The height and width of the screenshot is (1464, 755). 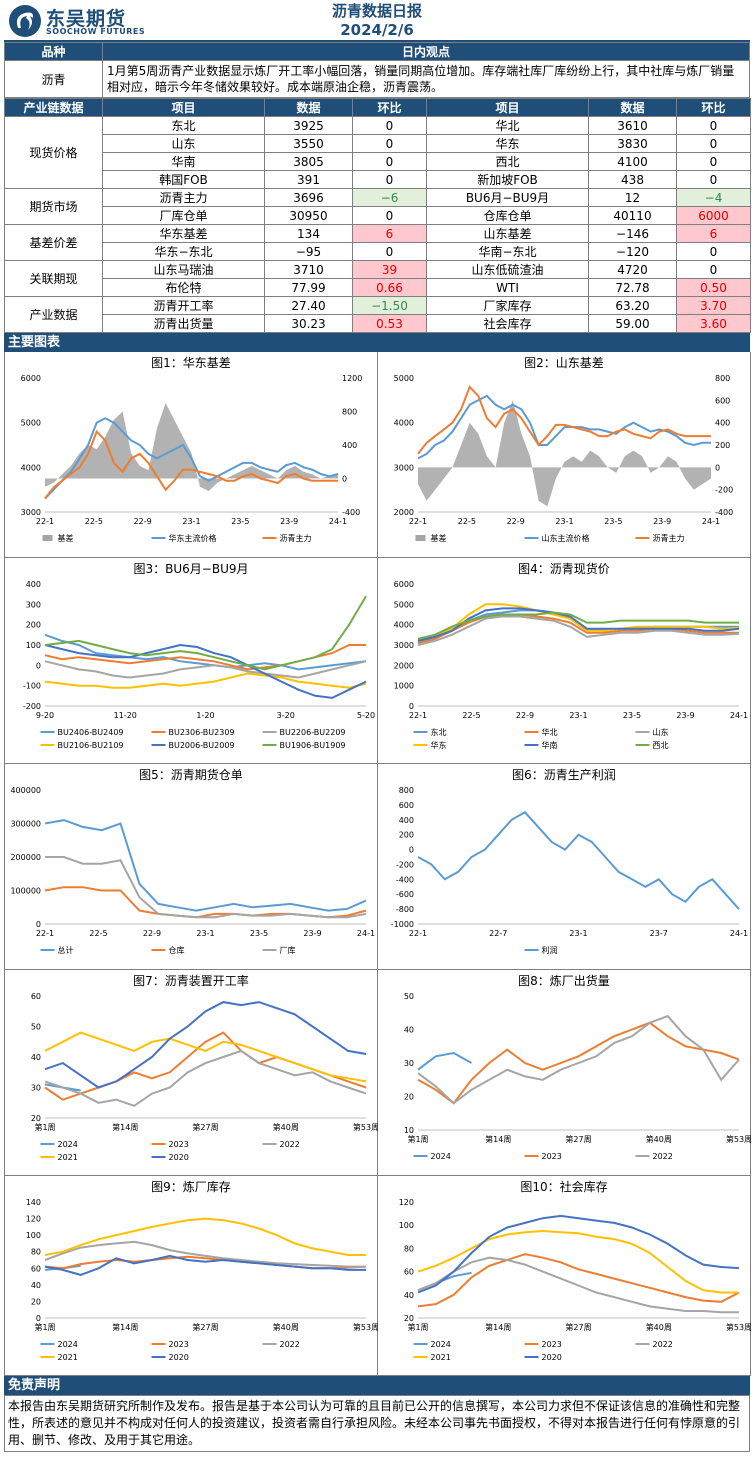 What do you see at coordinates (713, 215) in the screenshot?
I see `table-cell: 6000` at bounding box center [713, 215].